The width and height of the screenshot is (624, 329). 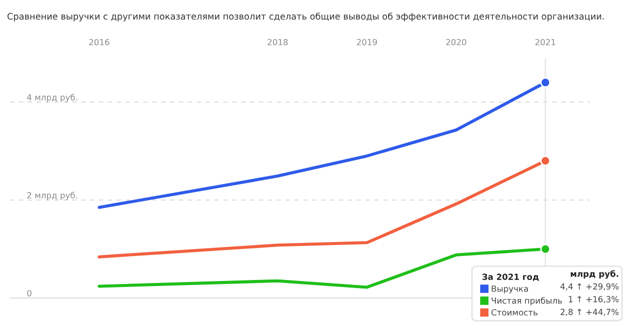 What do you see at coordinates (589, 286) in the screenshot?
I see `annotation: 4,4 ↑ +29,9%` at bounding box center [589, 286].